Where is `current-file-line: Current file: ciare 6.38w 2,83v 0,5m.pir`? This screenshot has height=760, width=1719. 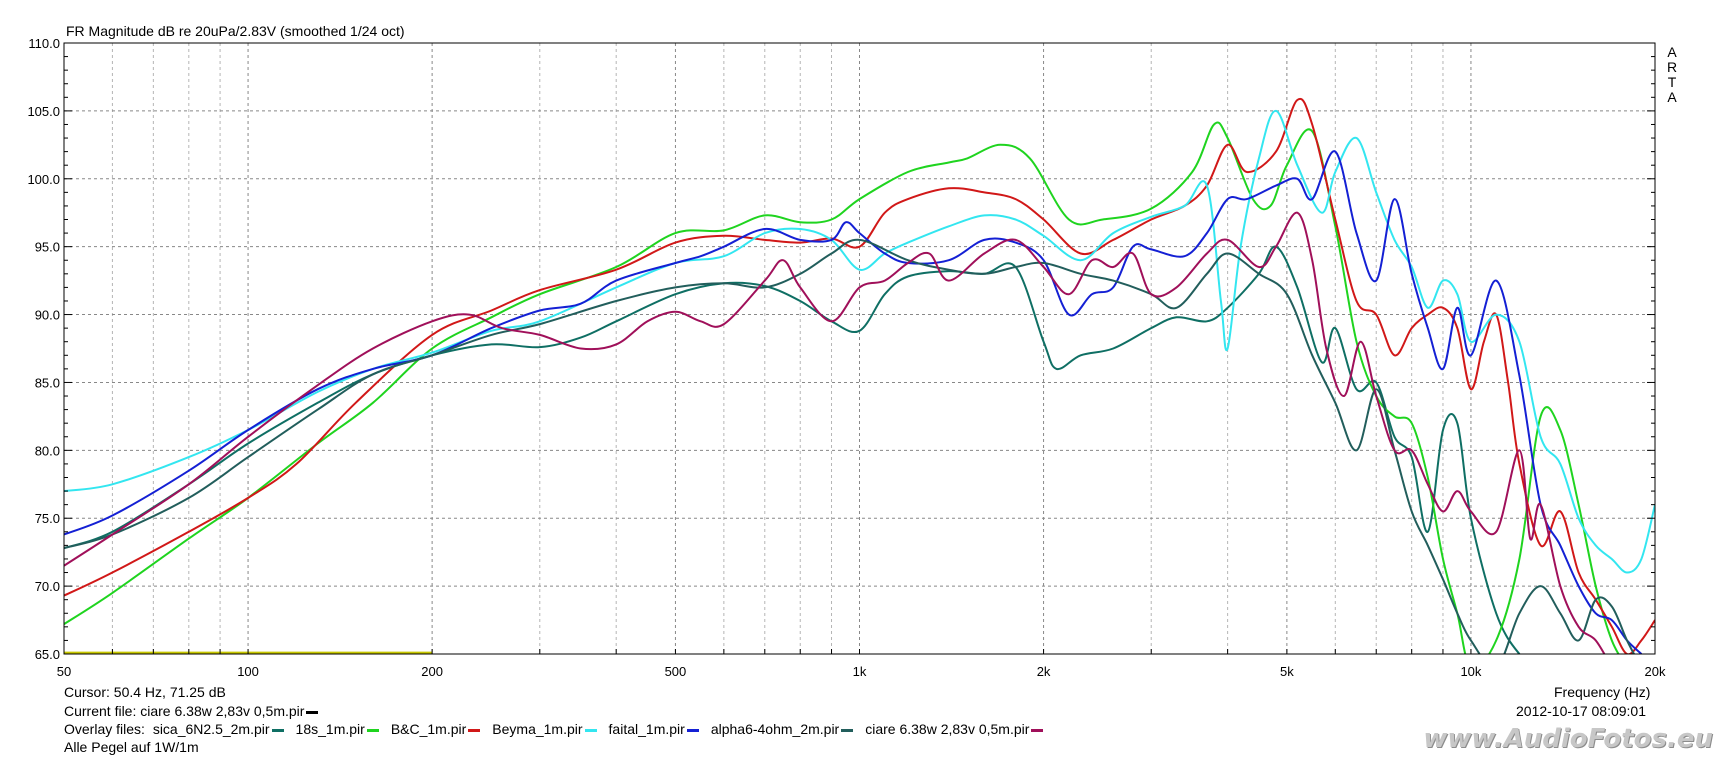
current-file-line: Current file: ciare 6.38w 2,83v 0,5m.pir is located at coordinates (194, 711).